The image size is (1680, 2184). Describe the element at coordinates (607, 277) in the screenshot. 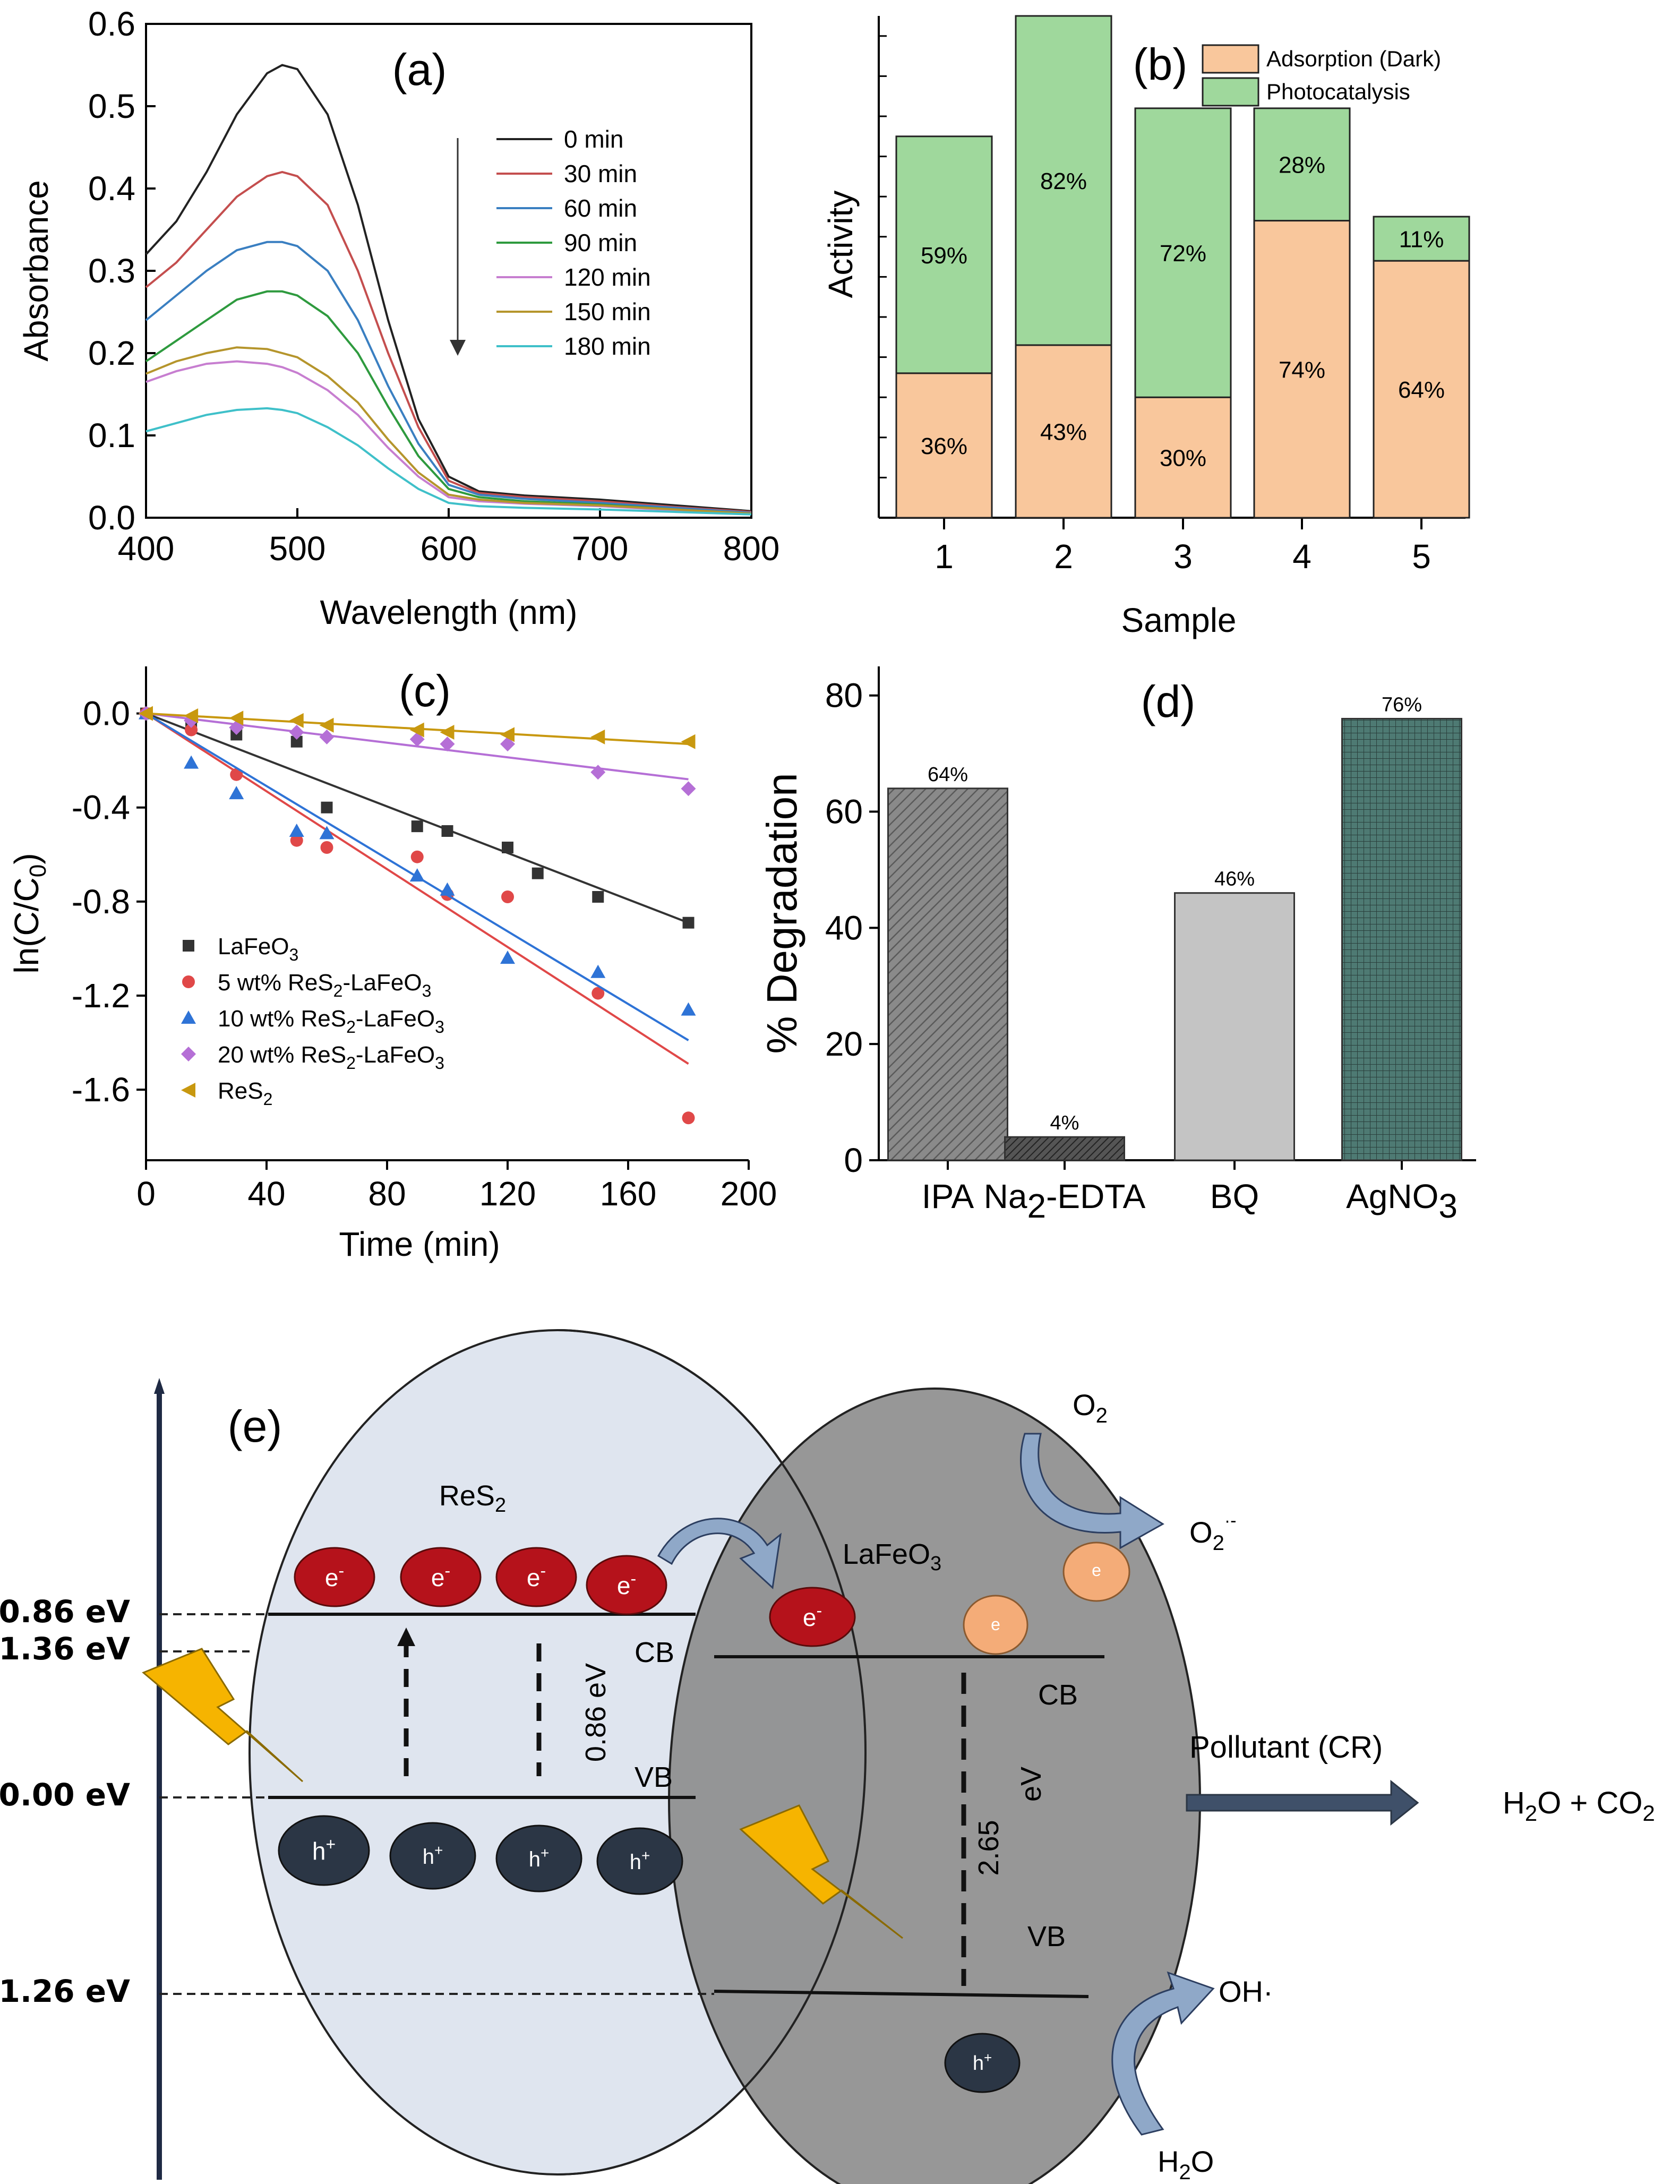

I see `a-legend-label: 120 min` at that location.